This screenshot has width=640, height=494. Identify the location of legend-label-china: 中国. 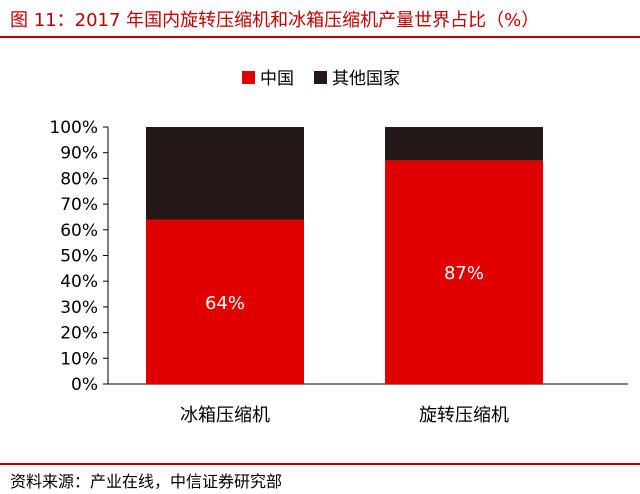
(277, 79).